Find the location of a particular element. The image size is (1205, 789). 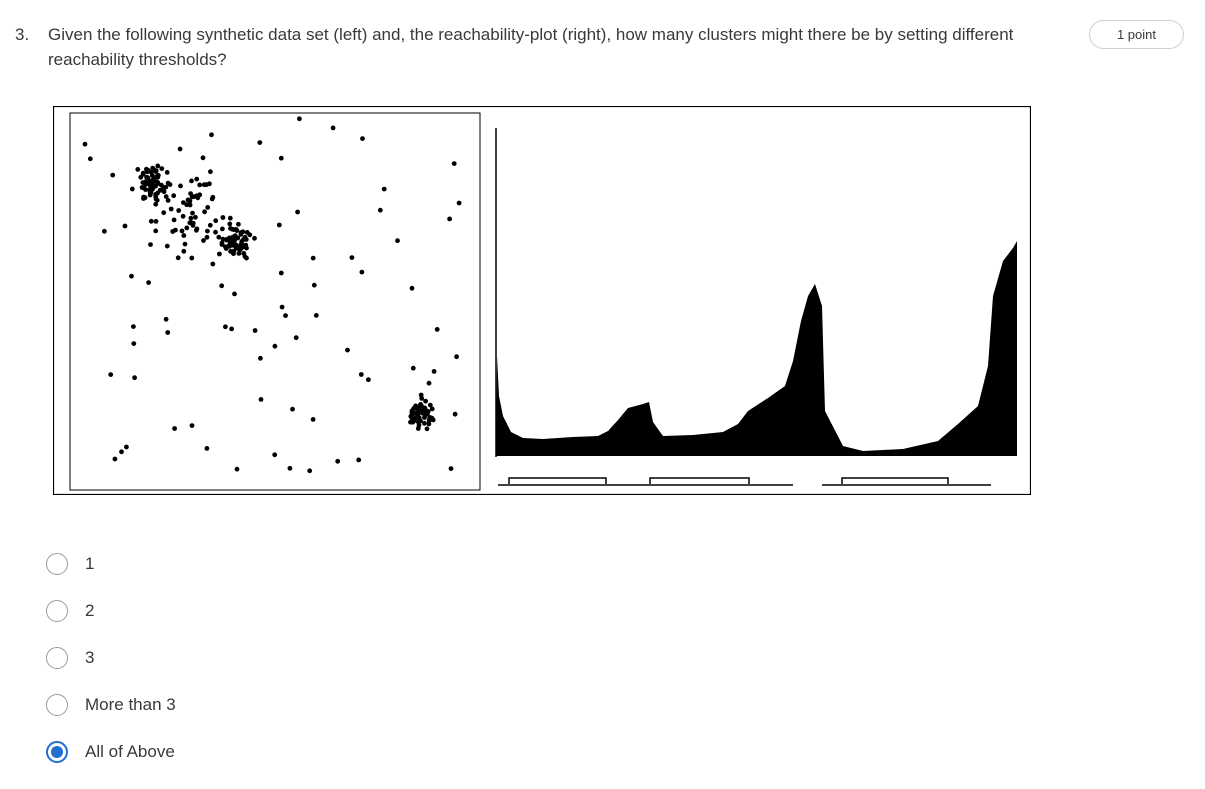

option-label: 1 is located at coordinates (90, 563).